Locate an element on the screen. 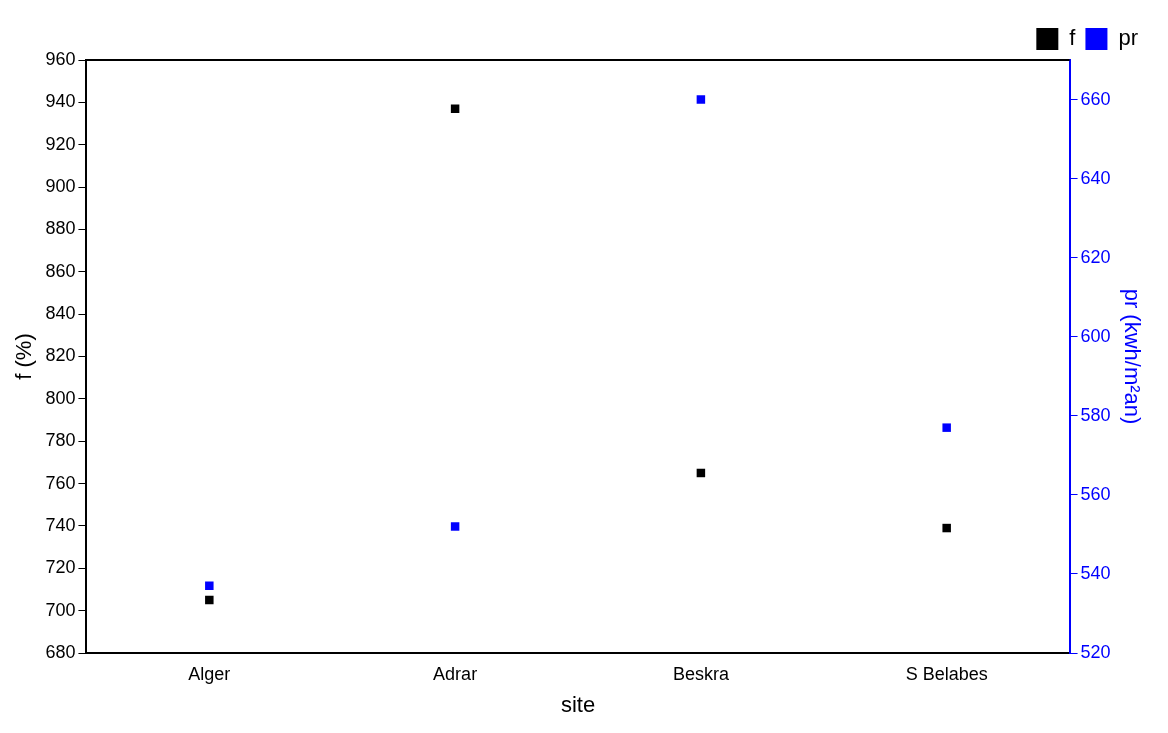  y2-axis-title: pr (kwh/m²an) is located at coordinates (1132, 356).